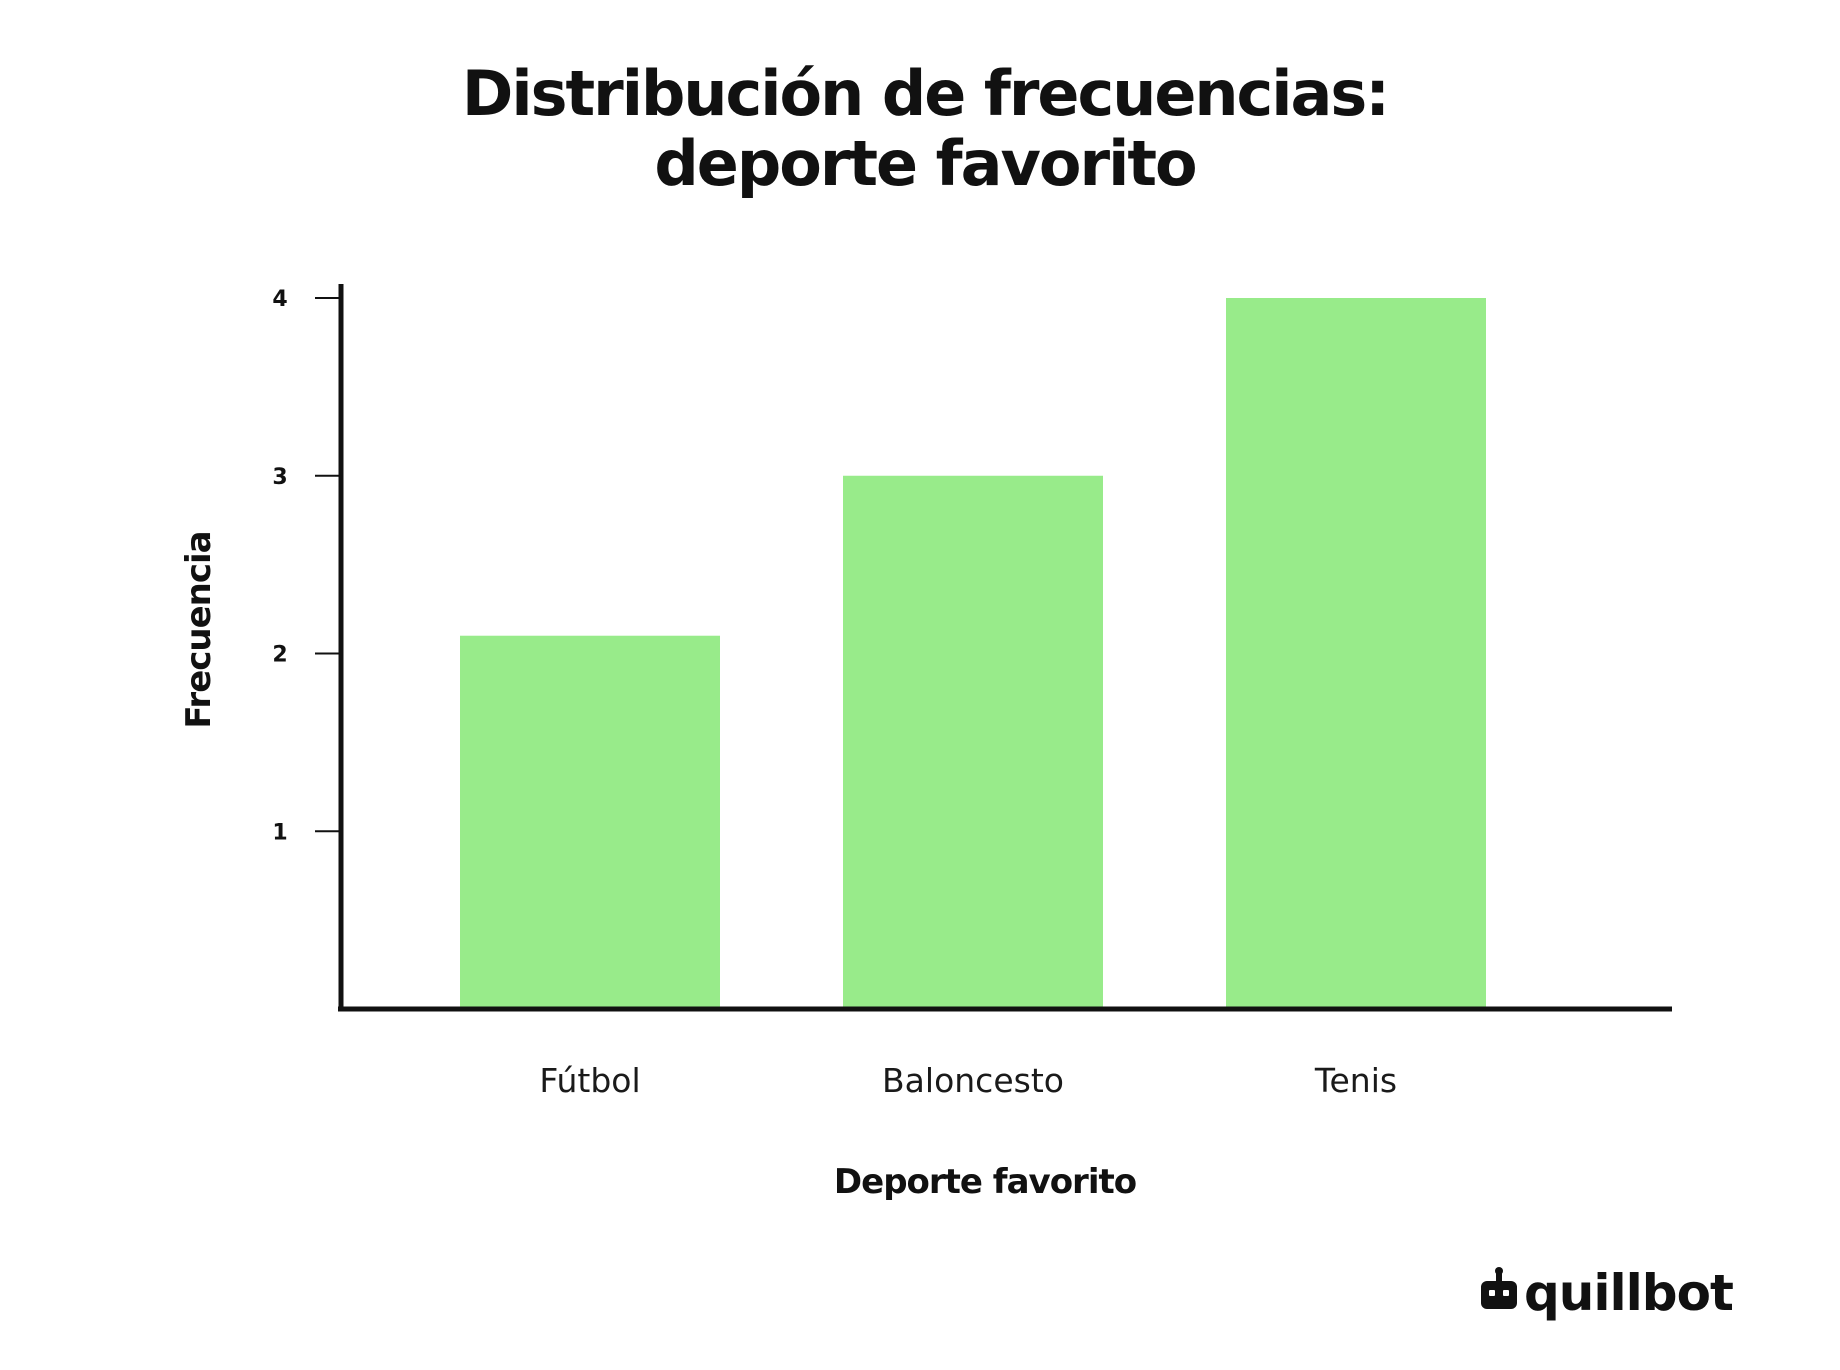 This screenshot has width=1840, height=1370. I want to click on brand-name: quillbot, so click(1628, 1293).